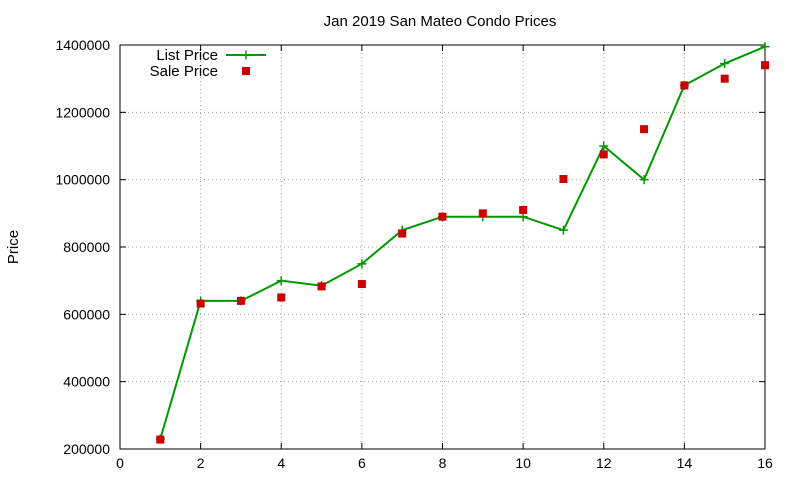 The image size is (800, 480). I want to click on x-tick-label: 12, so click(604, 463).